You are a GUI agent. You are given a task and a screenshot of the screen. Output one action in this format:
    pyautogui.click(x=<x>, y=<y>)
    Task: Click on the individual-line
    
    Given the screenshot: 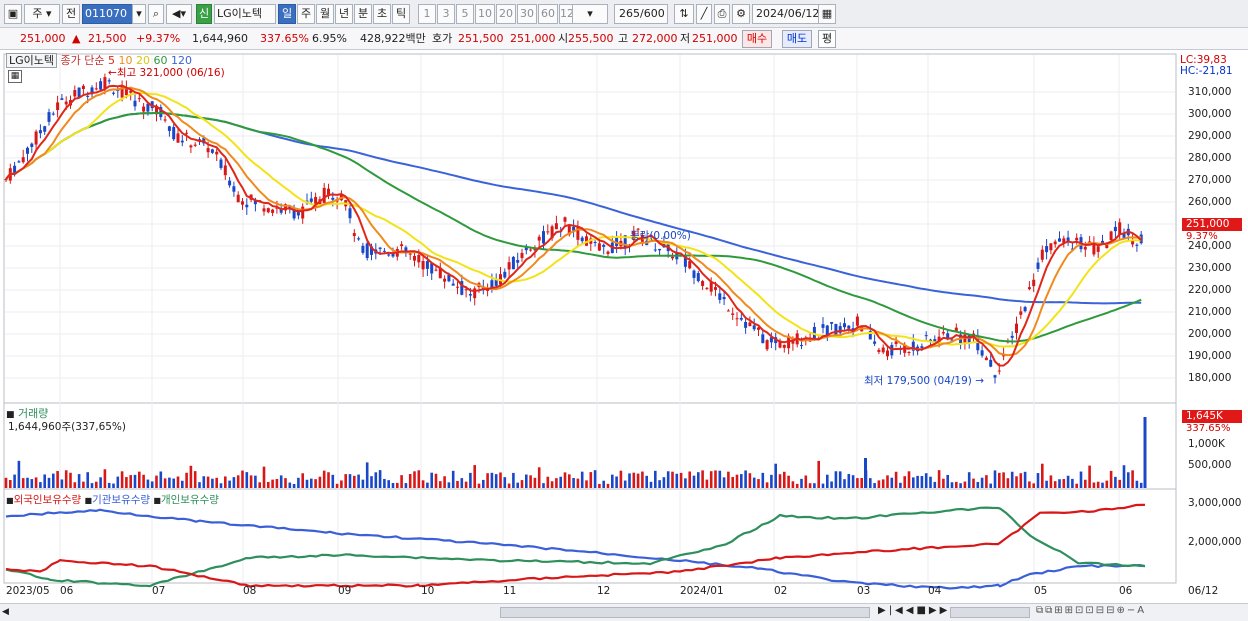 What is the action you would take?
    pyautogui.click(x=575, y=547)
    